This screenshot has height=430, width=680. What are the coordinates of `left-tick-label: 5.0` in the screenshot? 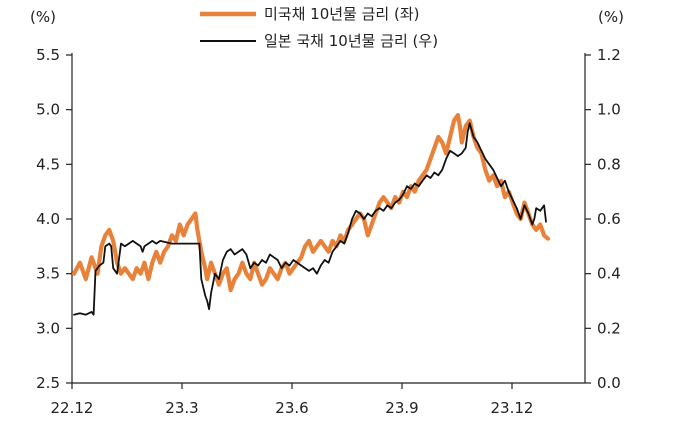 It's located at (48, 110).